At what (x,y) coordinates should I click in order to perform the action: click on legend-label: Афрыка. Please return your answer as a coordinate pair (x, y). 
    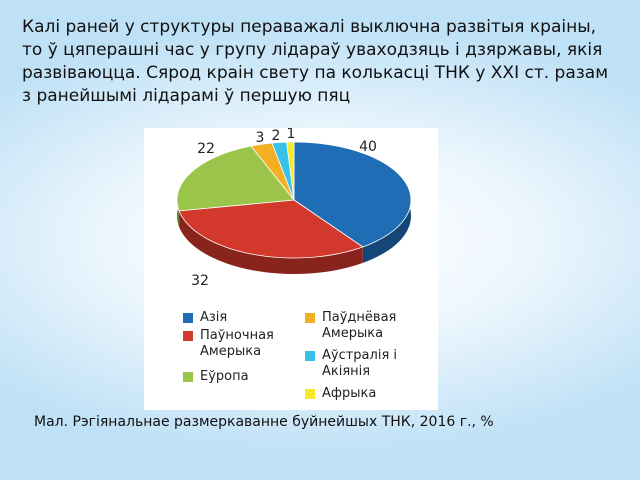
    Looking at the image, I should click on (349, 393).